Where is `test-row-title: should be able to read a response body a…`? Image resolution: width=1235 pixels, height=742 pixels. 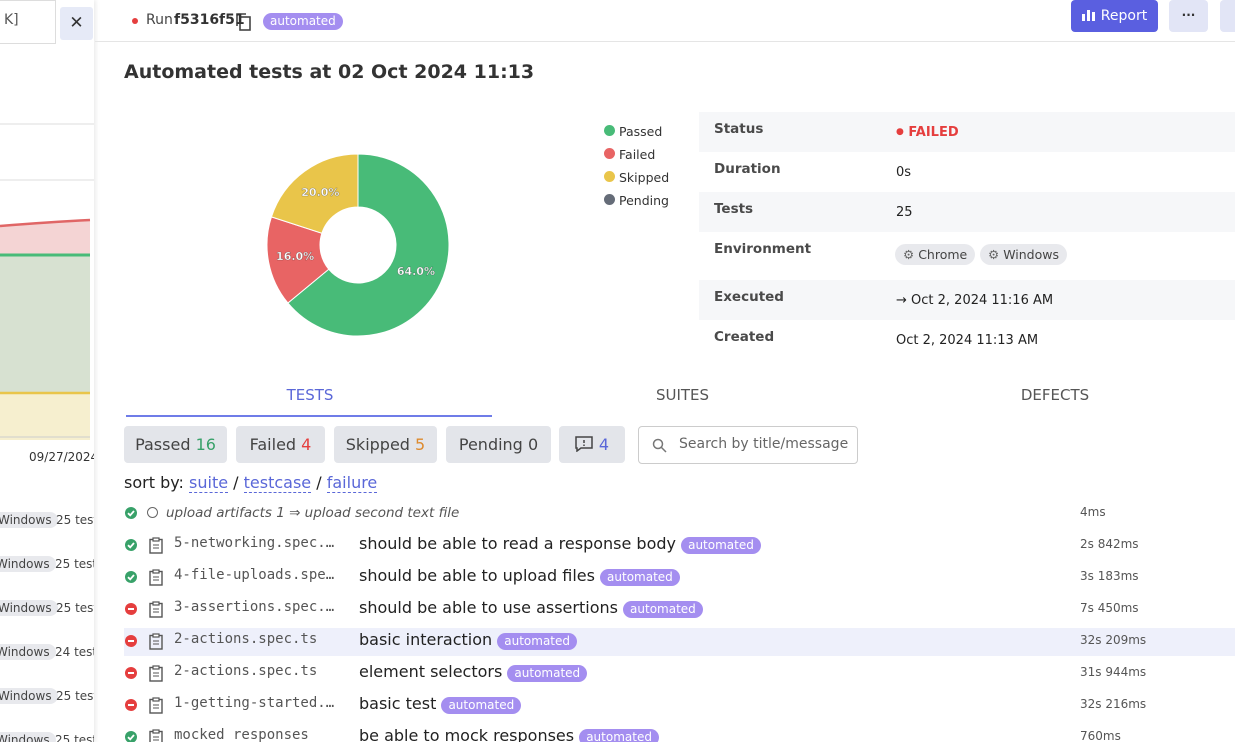
test-row-title: should be able to read a response body a… is located at coordinates (560, 544).